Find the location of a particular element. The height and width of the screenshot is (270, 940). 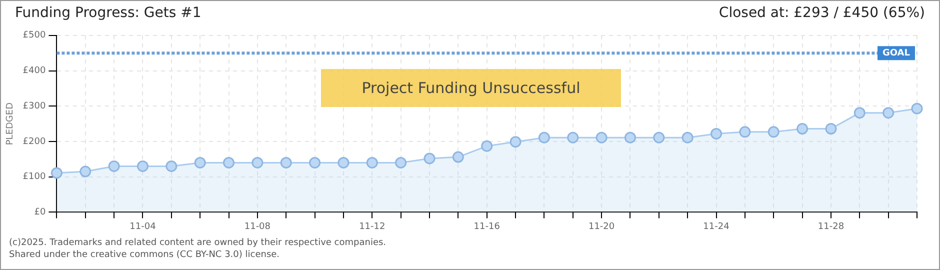

text: (c)2025. Trademarks and related content are owned by their respective companies. is located at coordinates (198, 243).